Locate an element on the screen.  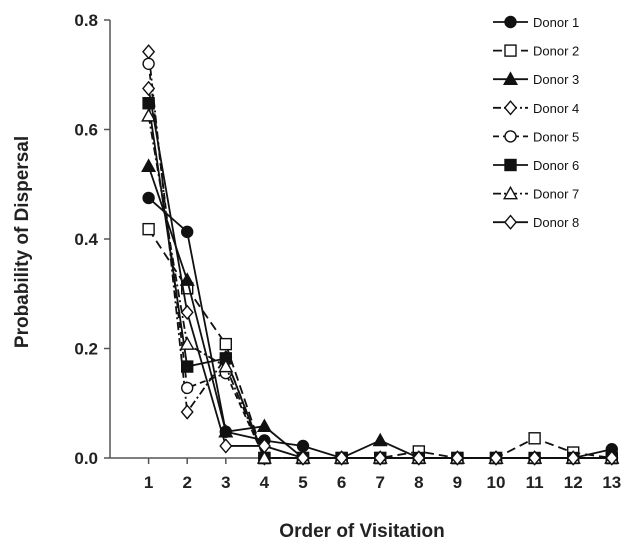
legend-label: Donor 6 is located at coordinates (556, 165).